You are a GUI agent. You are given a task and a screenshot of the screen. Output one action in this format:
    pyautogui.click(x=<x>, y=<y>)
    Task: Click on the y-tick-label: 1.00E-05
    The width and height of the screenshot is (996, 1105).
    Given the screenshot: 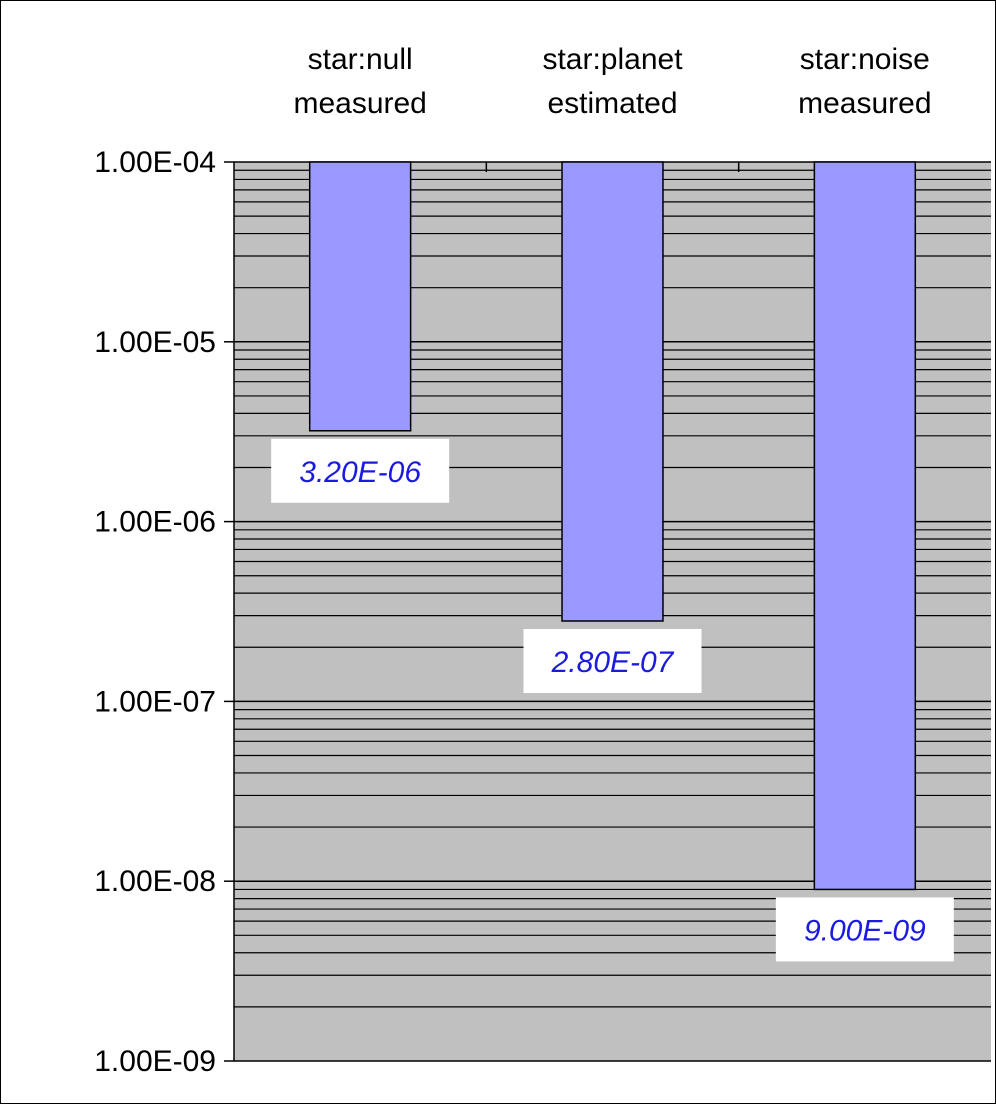 What is the action you would take?
    pyautogui.click(x=155, y=342)
    